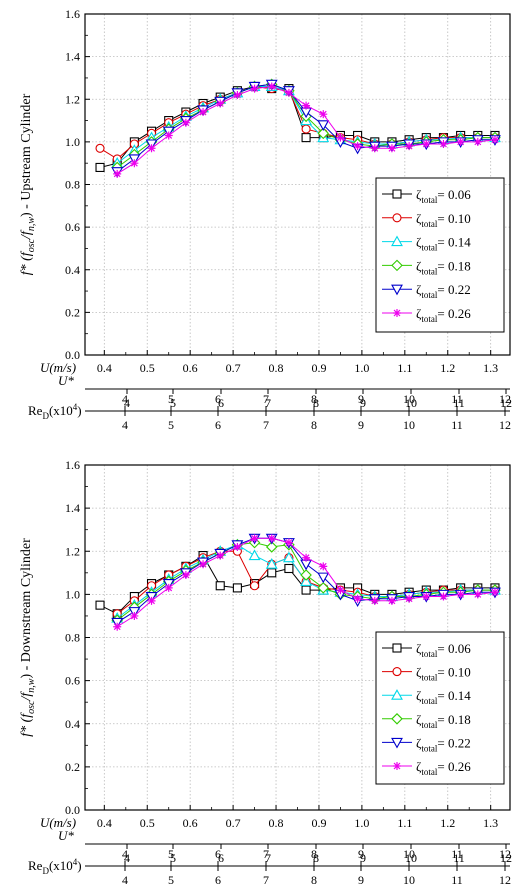  What do you see at coordinates (171, 399) in the screenshot?
I see `re-upper-tick-label: 5` at bounding box center [171, 399].